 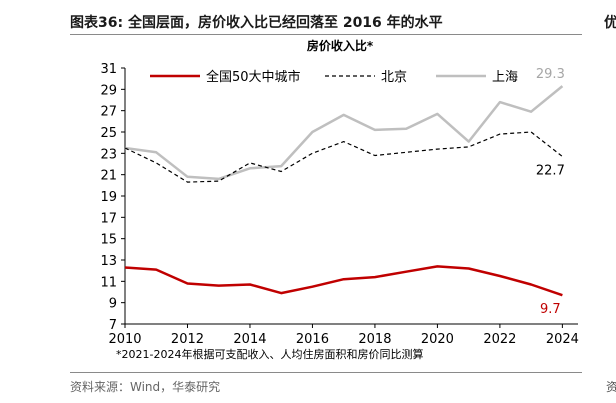 What do you see at coordinates (108, 197) in the screenshot?
I see `y-tick-label: 19` at bounding box center [108, 197].